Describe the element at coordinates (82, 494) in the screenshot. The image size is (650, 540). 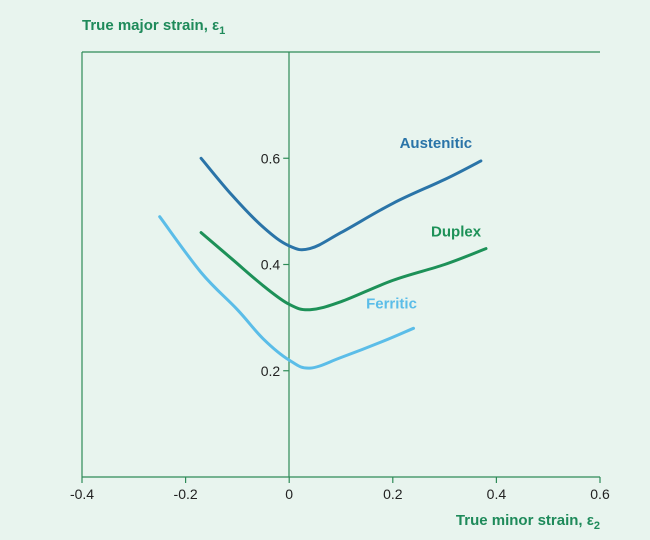
I see `x-tick-label: -0.4` at that location.